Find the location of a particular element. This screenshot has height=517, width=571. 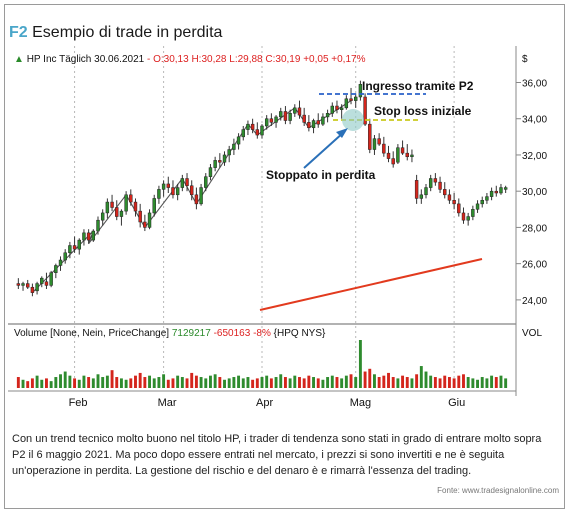

month-label: Giu is located at coordinates (456, 403).